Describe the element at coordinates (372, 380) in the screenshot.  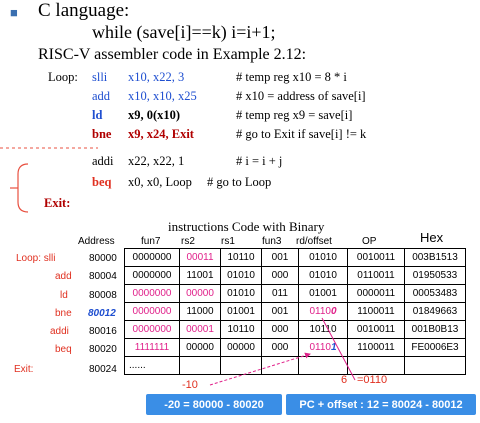
I see `eq0110-label: =0110` at that location.